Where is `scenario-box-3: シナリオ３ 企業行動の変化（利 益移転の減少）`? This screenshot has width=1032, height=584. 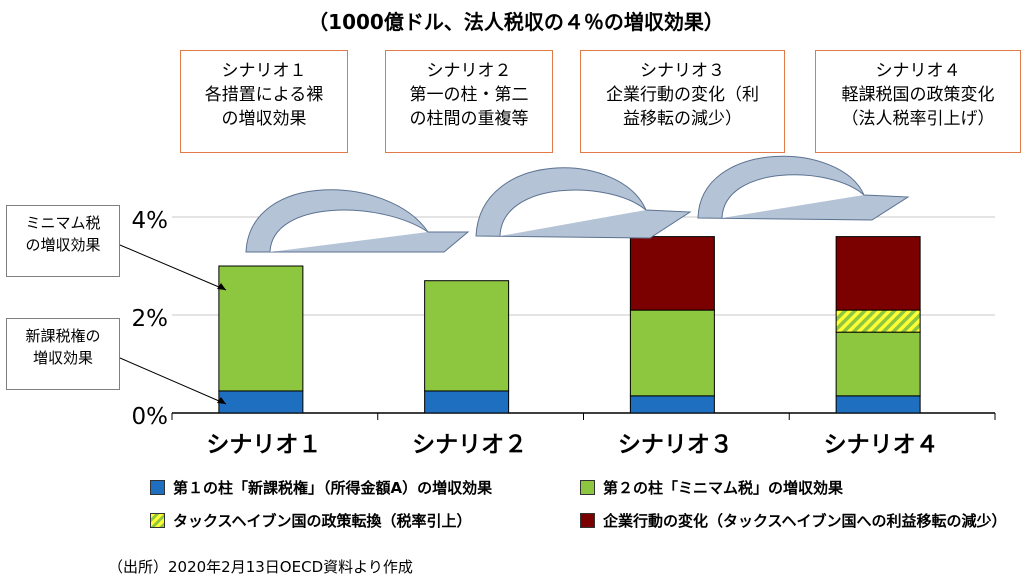
scenario-box-3: シナリオ３ 企業行動の変化（利 益移転の減少） is located at coordinates (682, 101).